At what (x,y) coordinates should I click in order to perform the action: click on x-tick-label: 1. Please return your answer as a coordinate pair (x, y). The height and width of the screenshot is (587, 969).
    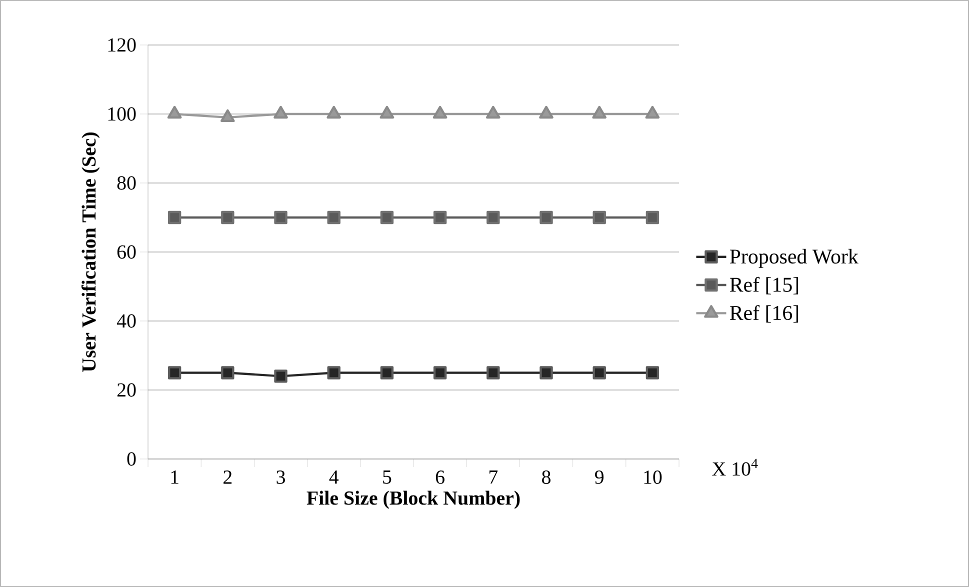
    Looking at the image, I should click on (174, 477).